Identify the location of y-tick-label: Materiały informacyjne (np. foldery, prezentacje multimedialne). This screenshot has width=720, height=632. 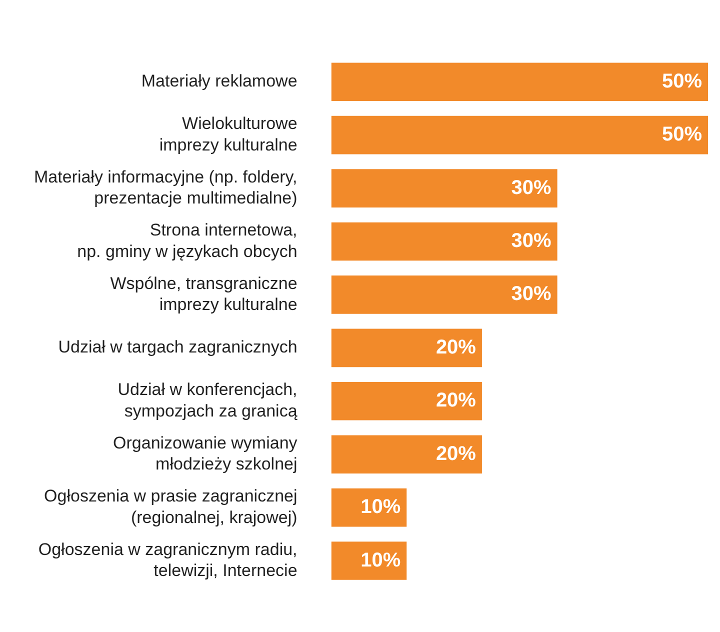
(166, 187).